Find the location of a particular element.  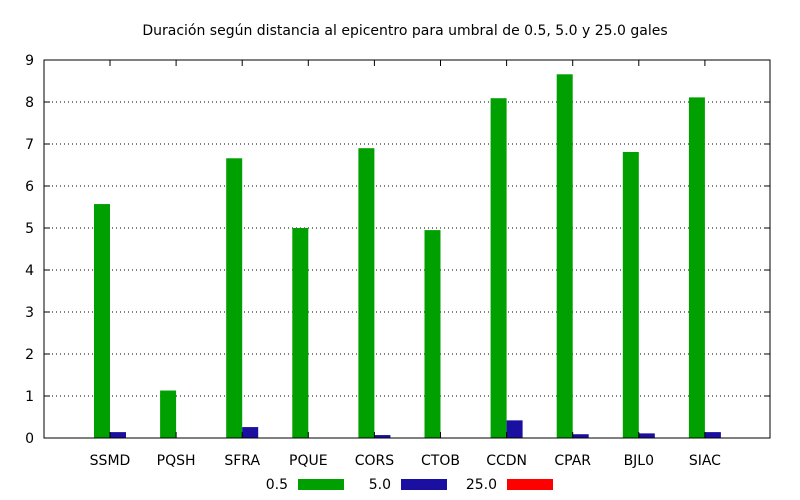

legend: 0.5 5.0 25.0 is located at coordinates (409, 485).